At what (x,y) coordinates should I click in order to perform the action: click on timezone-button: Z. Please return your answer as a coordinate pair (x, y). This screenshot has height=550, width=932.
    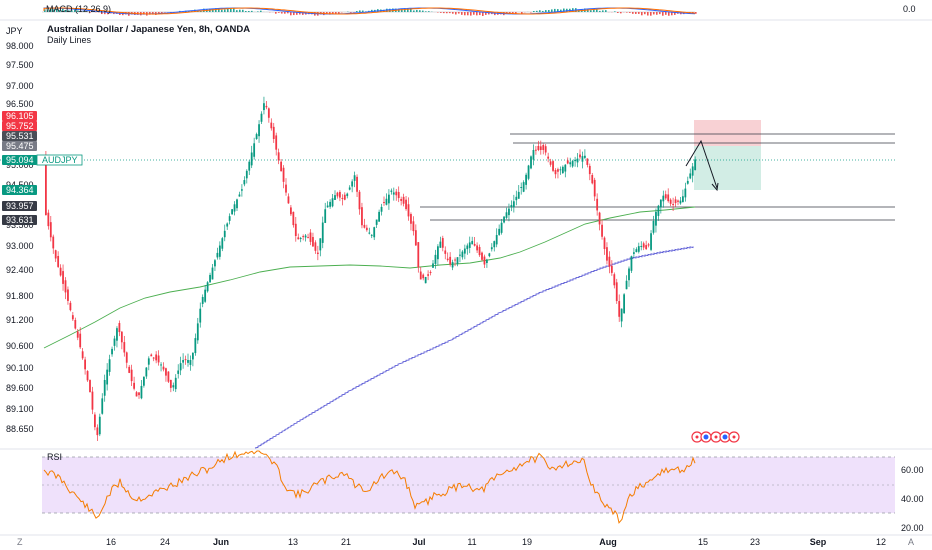
    Looking at the image, I should click on (20, 542).